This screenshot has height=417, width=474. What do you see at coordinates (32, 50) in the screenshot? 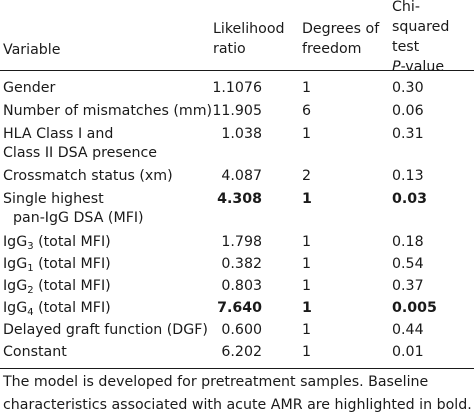
I see `header-variable: Variable` at bounding box center [32, 50].